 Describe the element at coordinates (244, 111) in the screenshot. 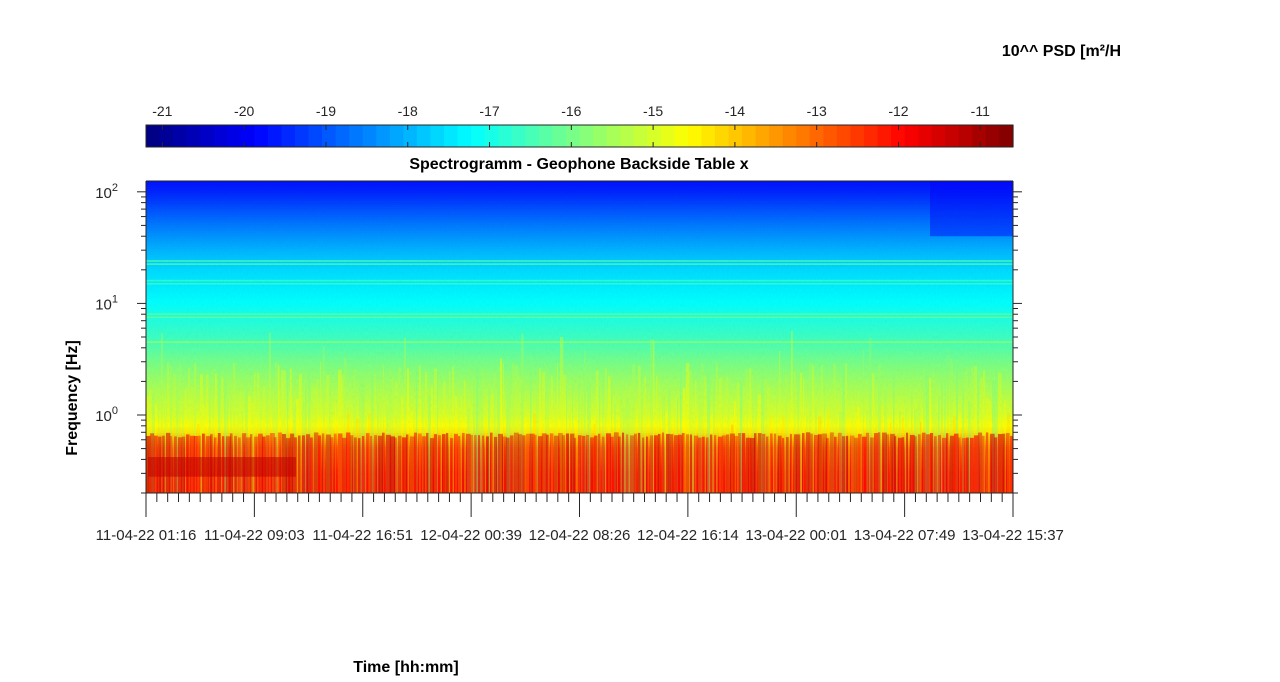

I see `colorbar-tick-label: -20` at that location.